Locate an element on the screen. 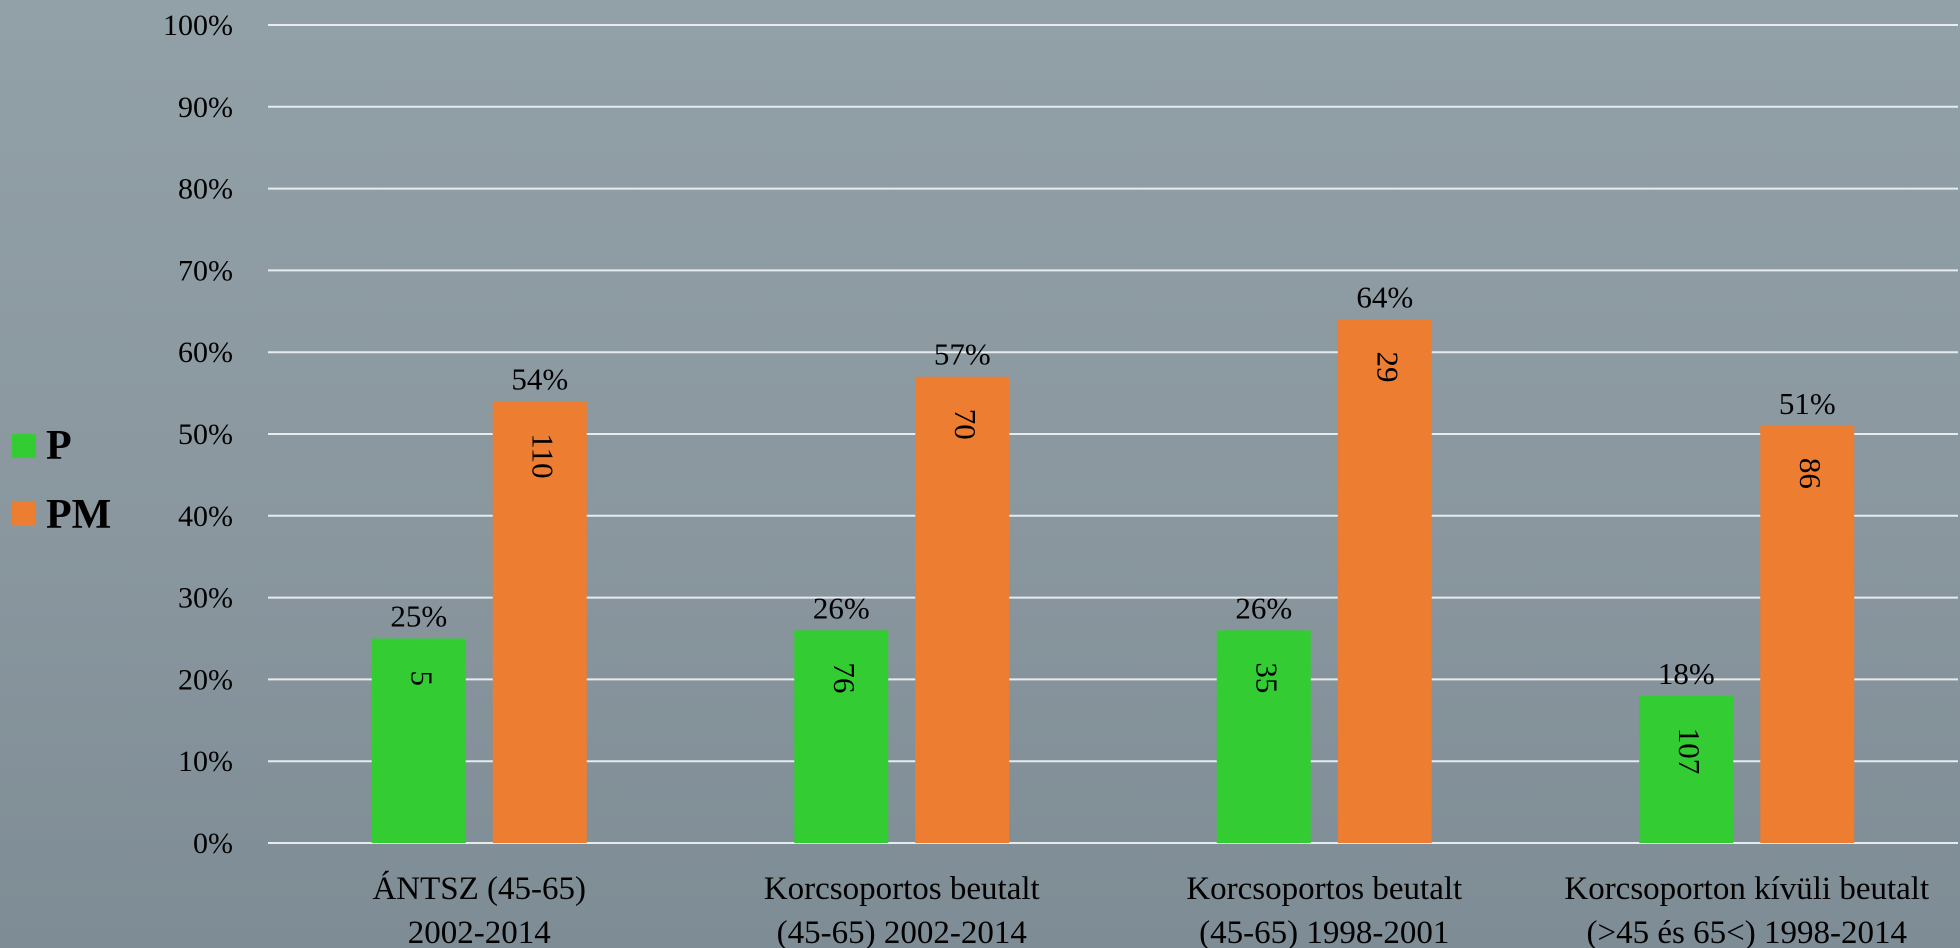 The image size is (1960, 948). legend-swatch-p is located at coordinates (24, 446).